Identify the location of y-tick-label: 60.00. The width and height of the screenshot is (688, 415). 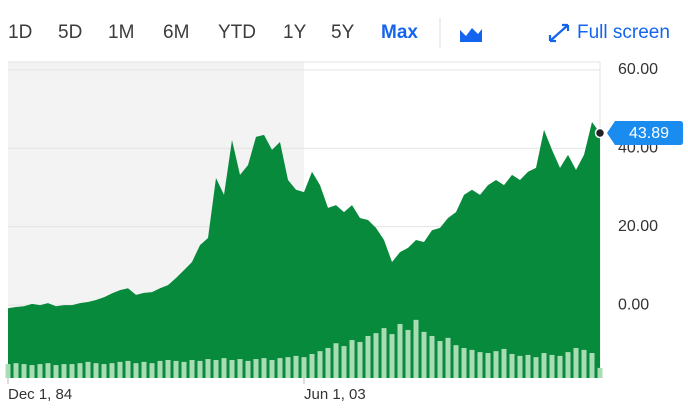
(638, 69).